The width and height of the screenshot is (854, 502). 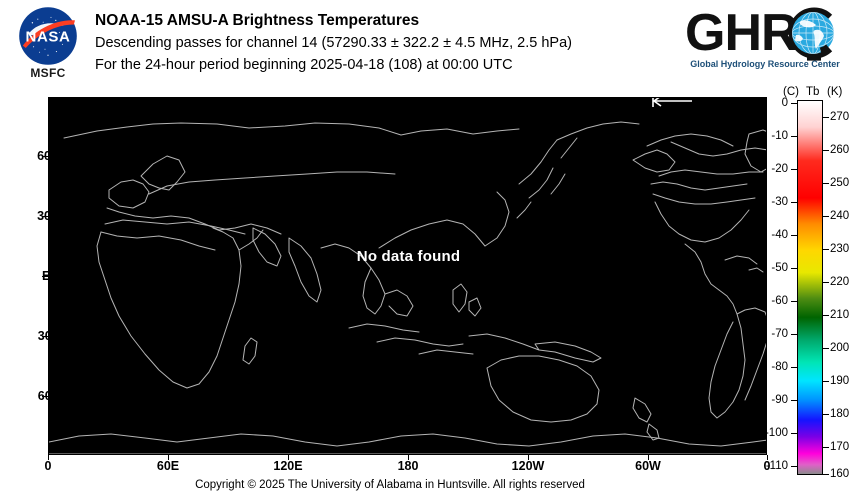 I want to click on svg-text: NASA, so click(x=48, y=36).